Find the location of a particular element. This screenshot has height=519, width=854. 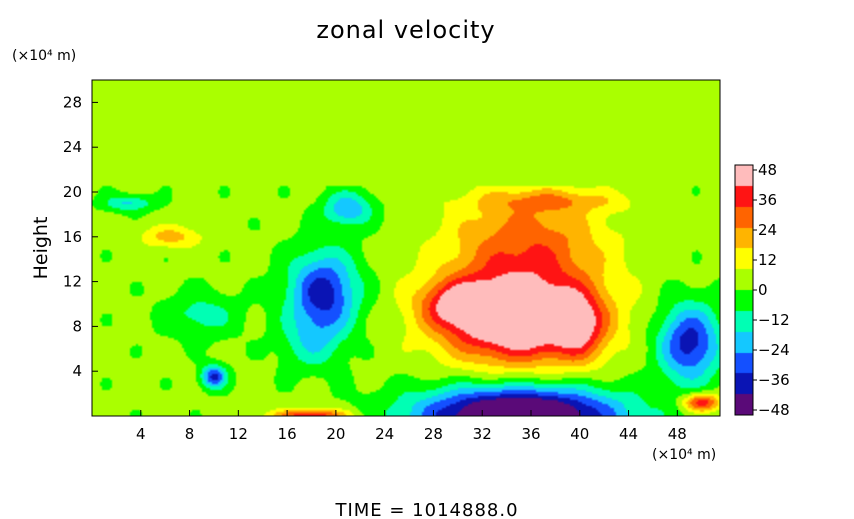

colorbar-tick-label: 12 is located at coordinates (767, 260).